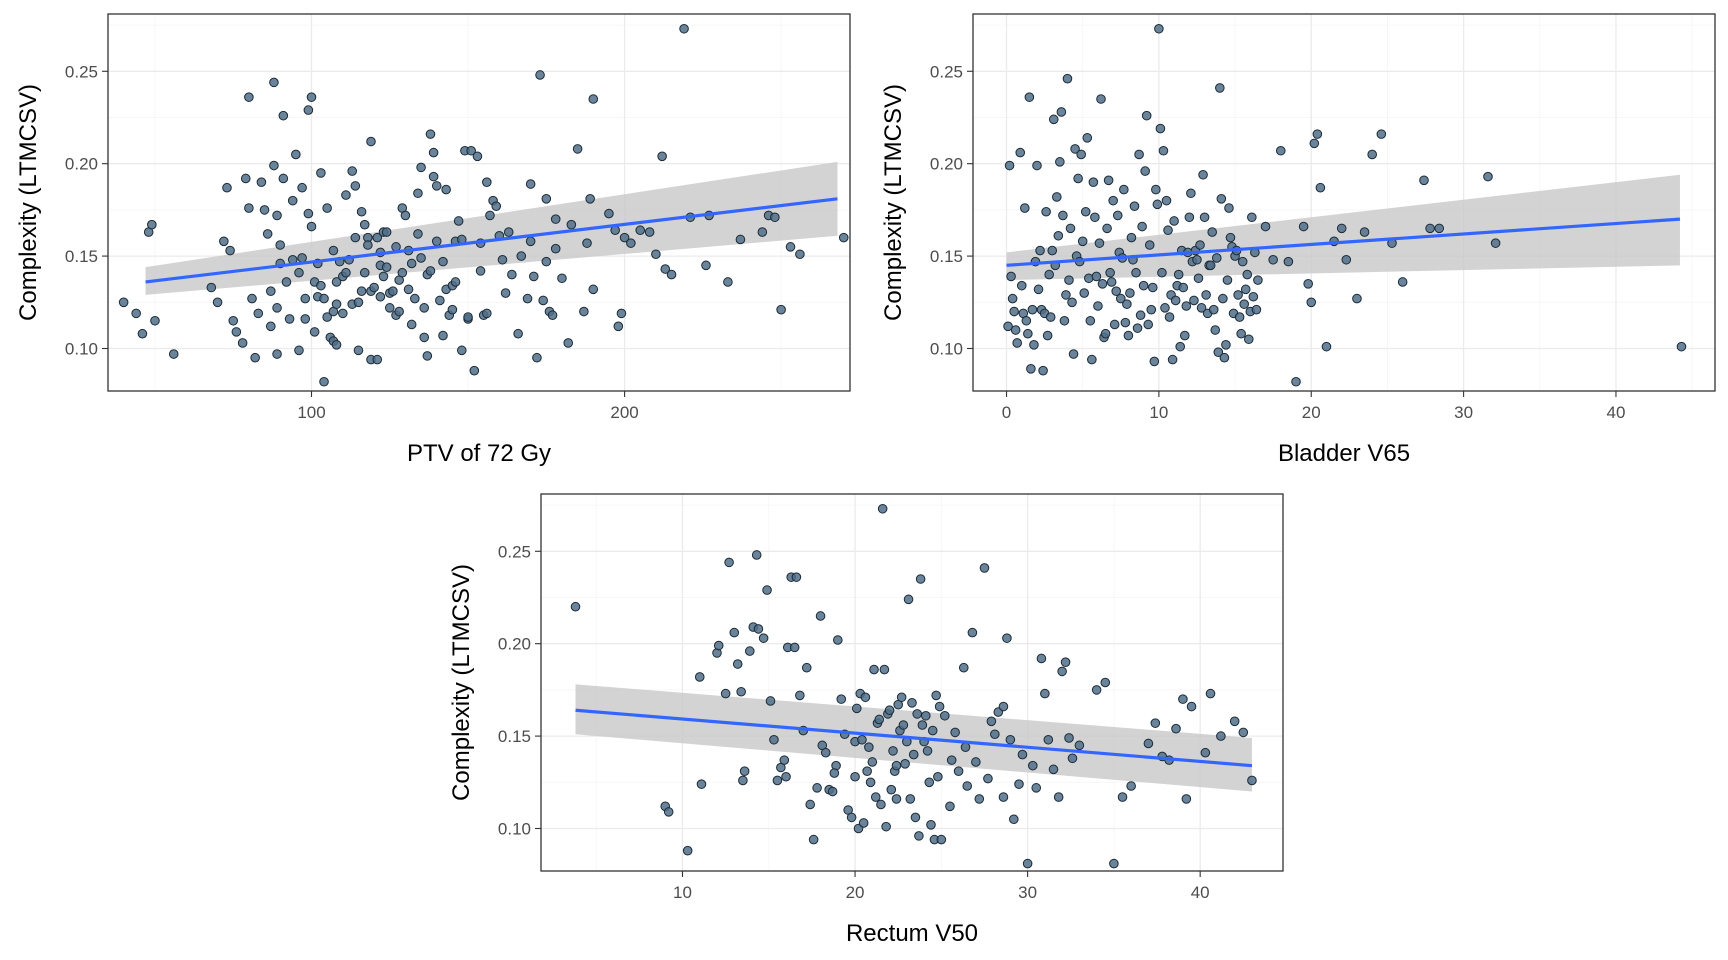 The height and width of the screenshot is (960, 1728). I want to click on y-tick-label: 0.20, so click(946, 164).